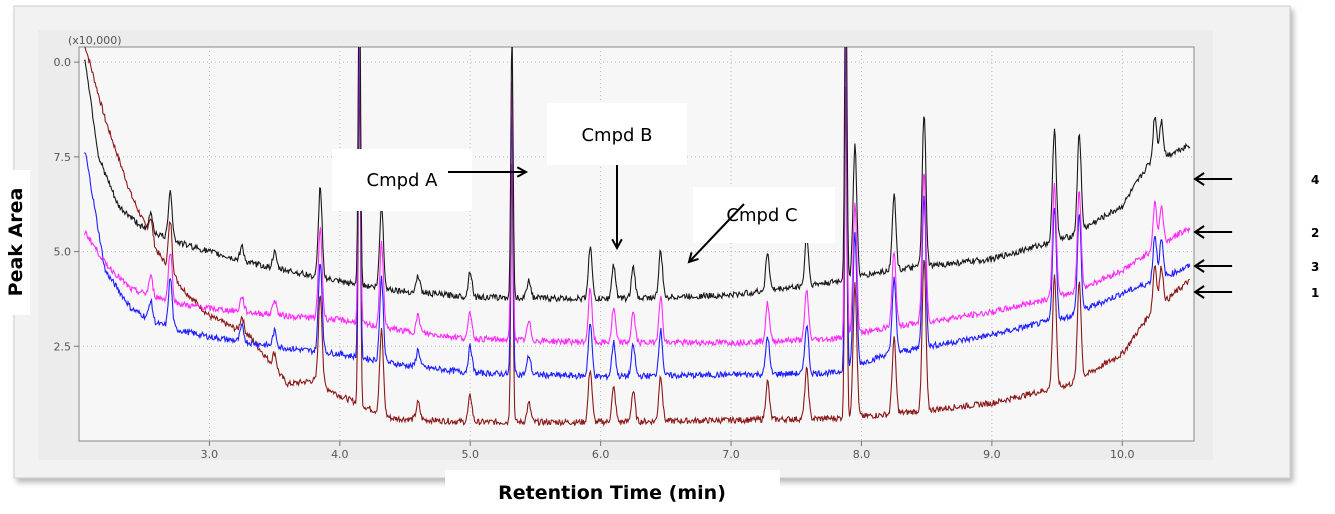  Describe the element at coordinates (862, 454) in the screenshot. I see `x-tick-label: 8.0` at that location.